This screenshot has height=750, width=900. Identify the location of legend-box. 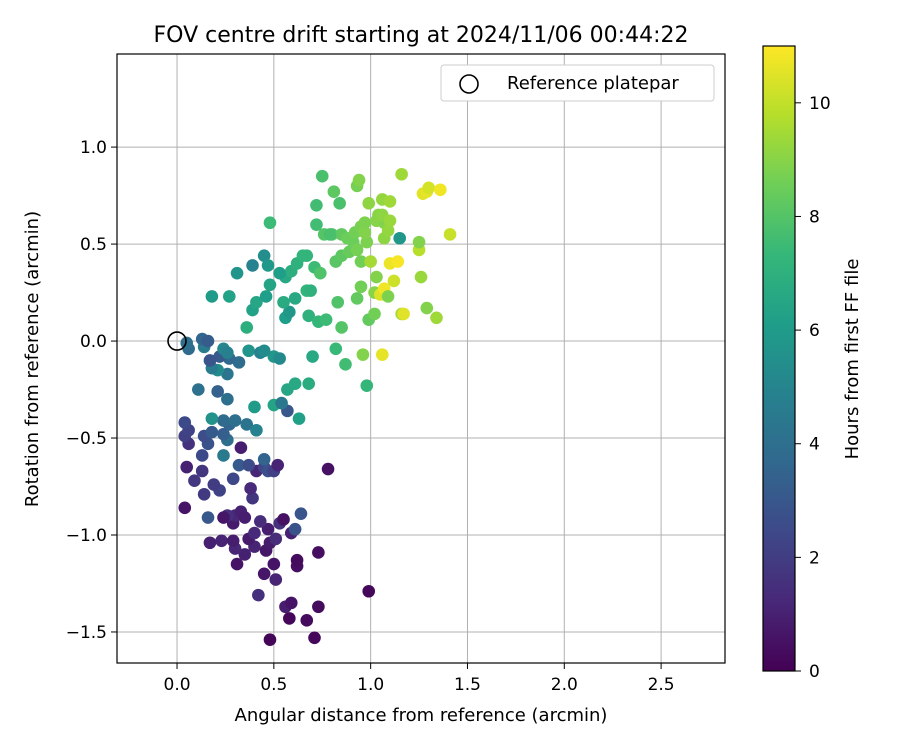
(577, 83).